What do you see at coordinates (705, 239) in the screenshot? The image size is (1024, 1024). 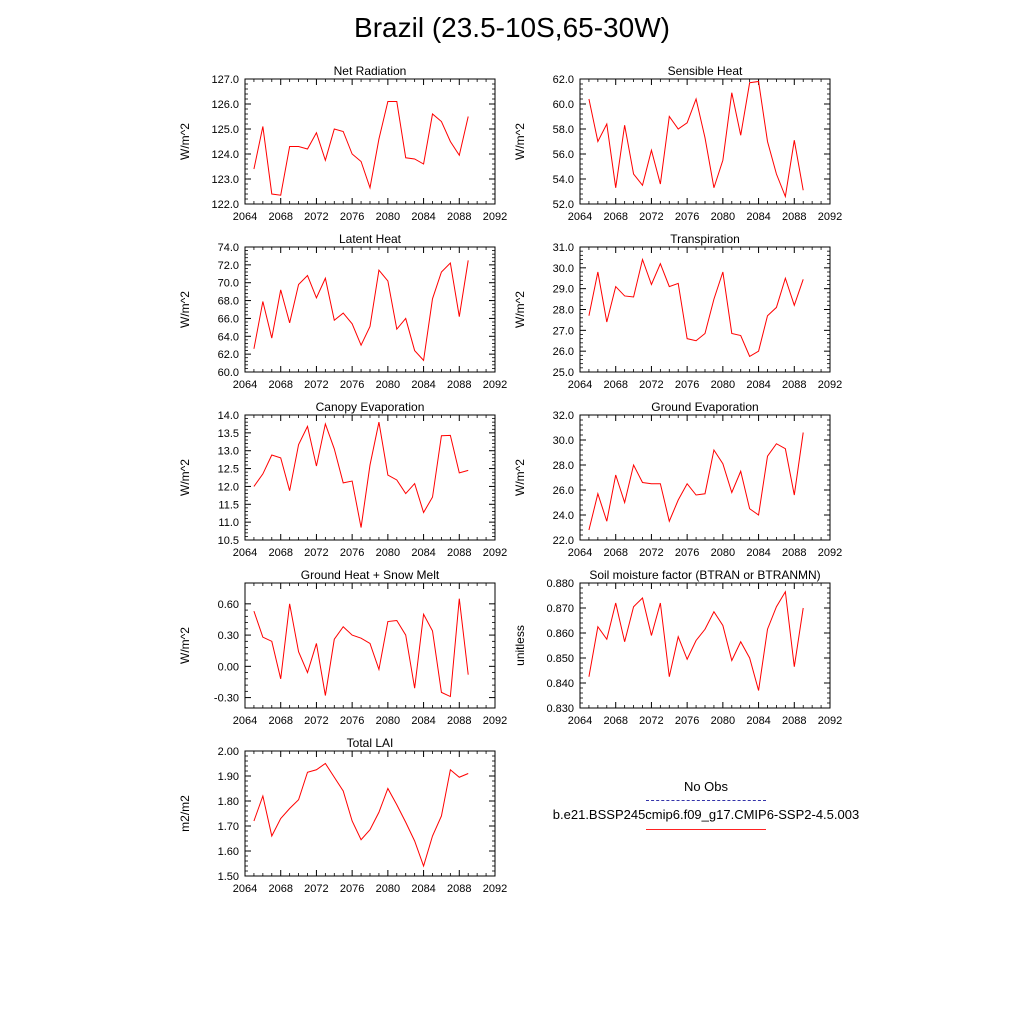 I see `panel-title: Transpiration` at bounding box center [705, 239].